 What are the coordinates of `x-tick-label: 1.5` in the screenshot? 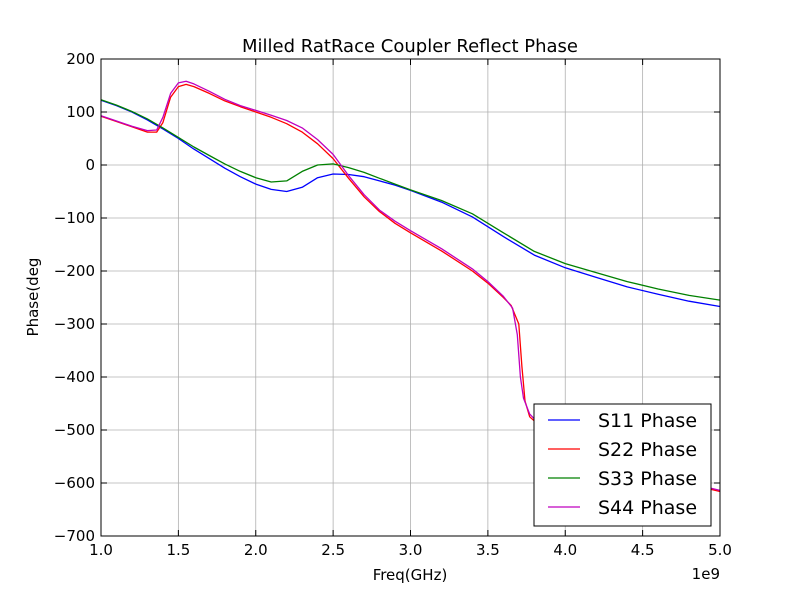 It's located at (178, 550).